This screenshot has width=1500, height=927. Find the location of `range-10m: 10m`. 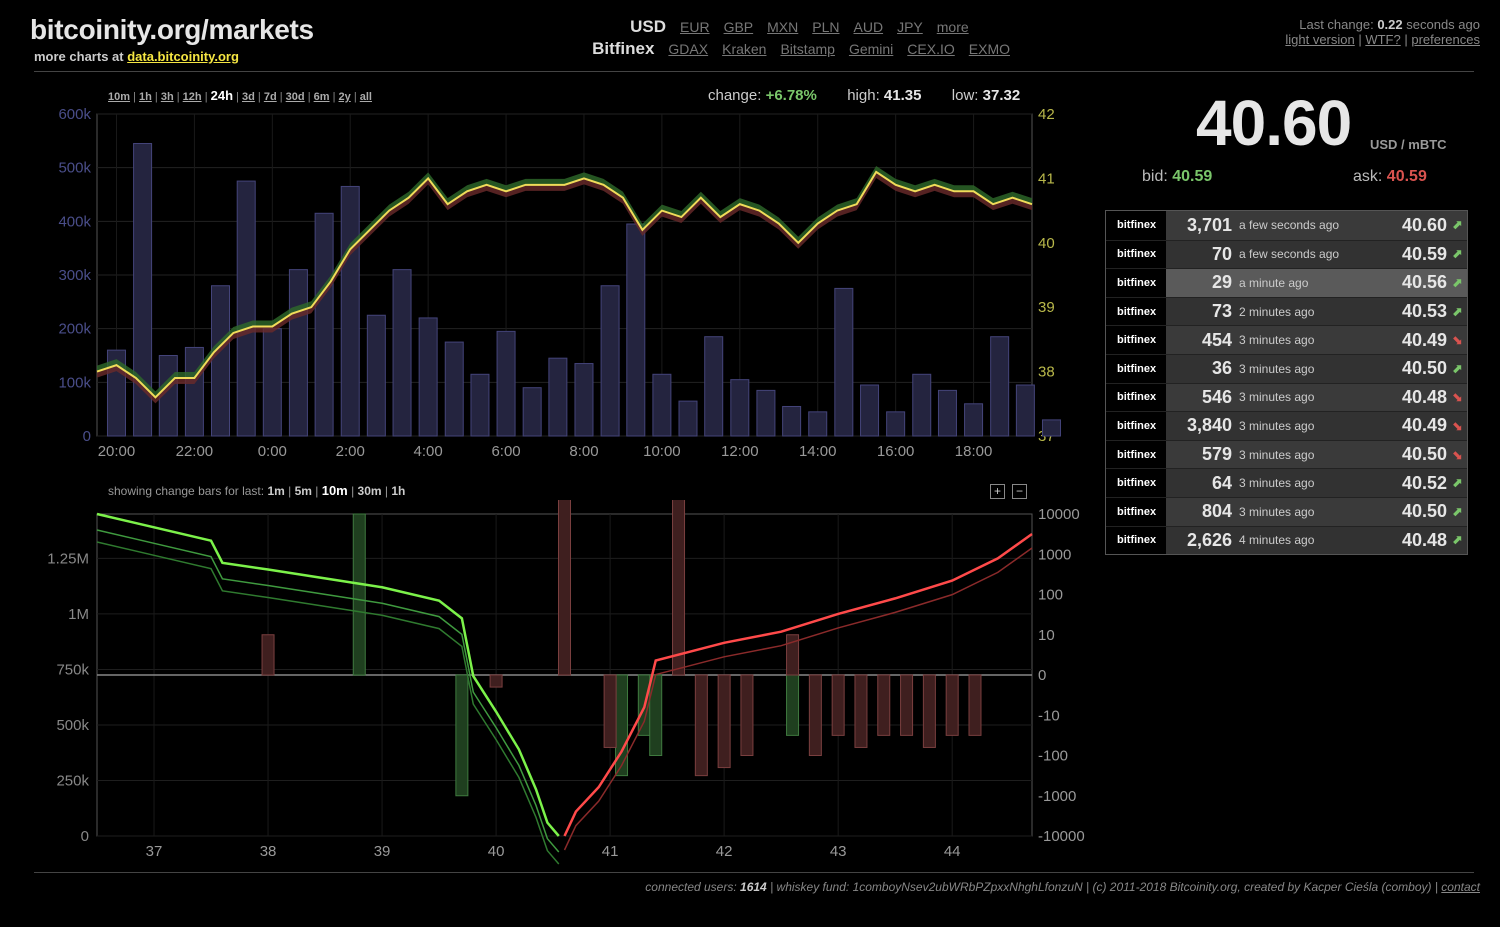

range-10m: 10m is located at coordinates (119, 97).